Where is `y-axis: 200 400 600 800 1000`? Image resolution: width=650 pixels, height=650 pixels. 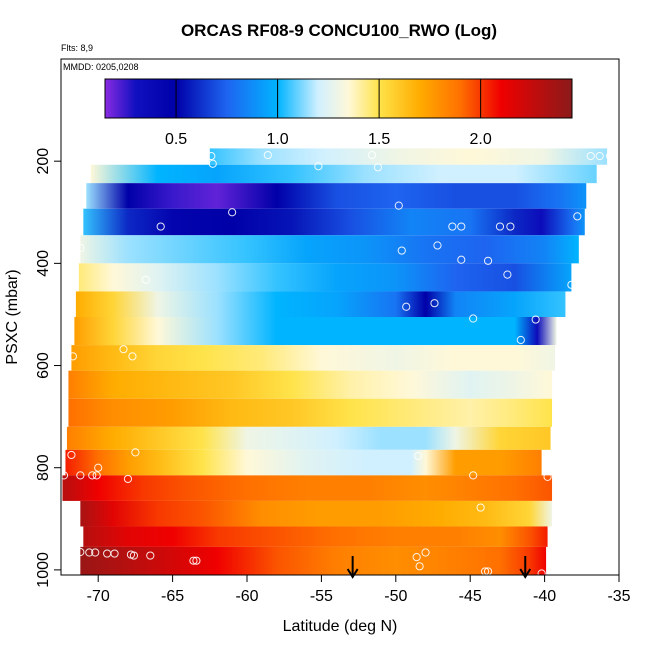 y-axis: 200 400 600 800 1000 is located at coordinates (48, 368).